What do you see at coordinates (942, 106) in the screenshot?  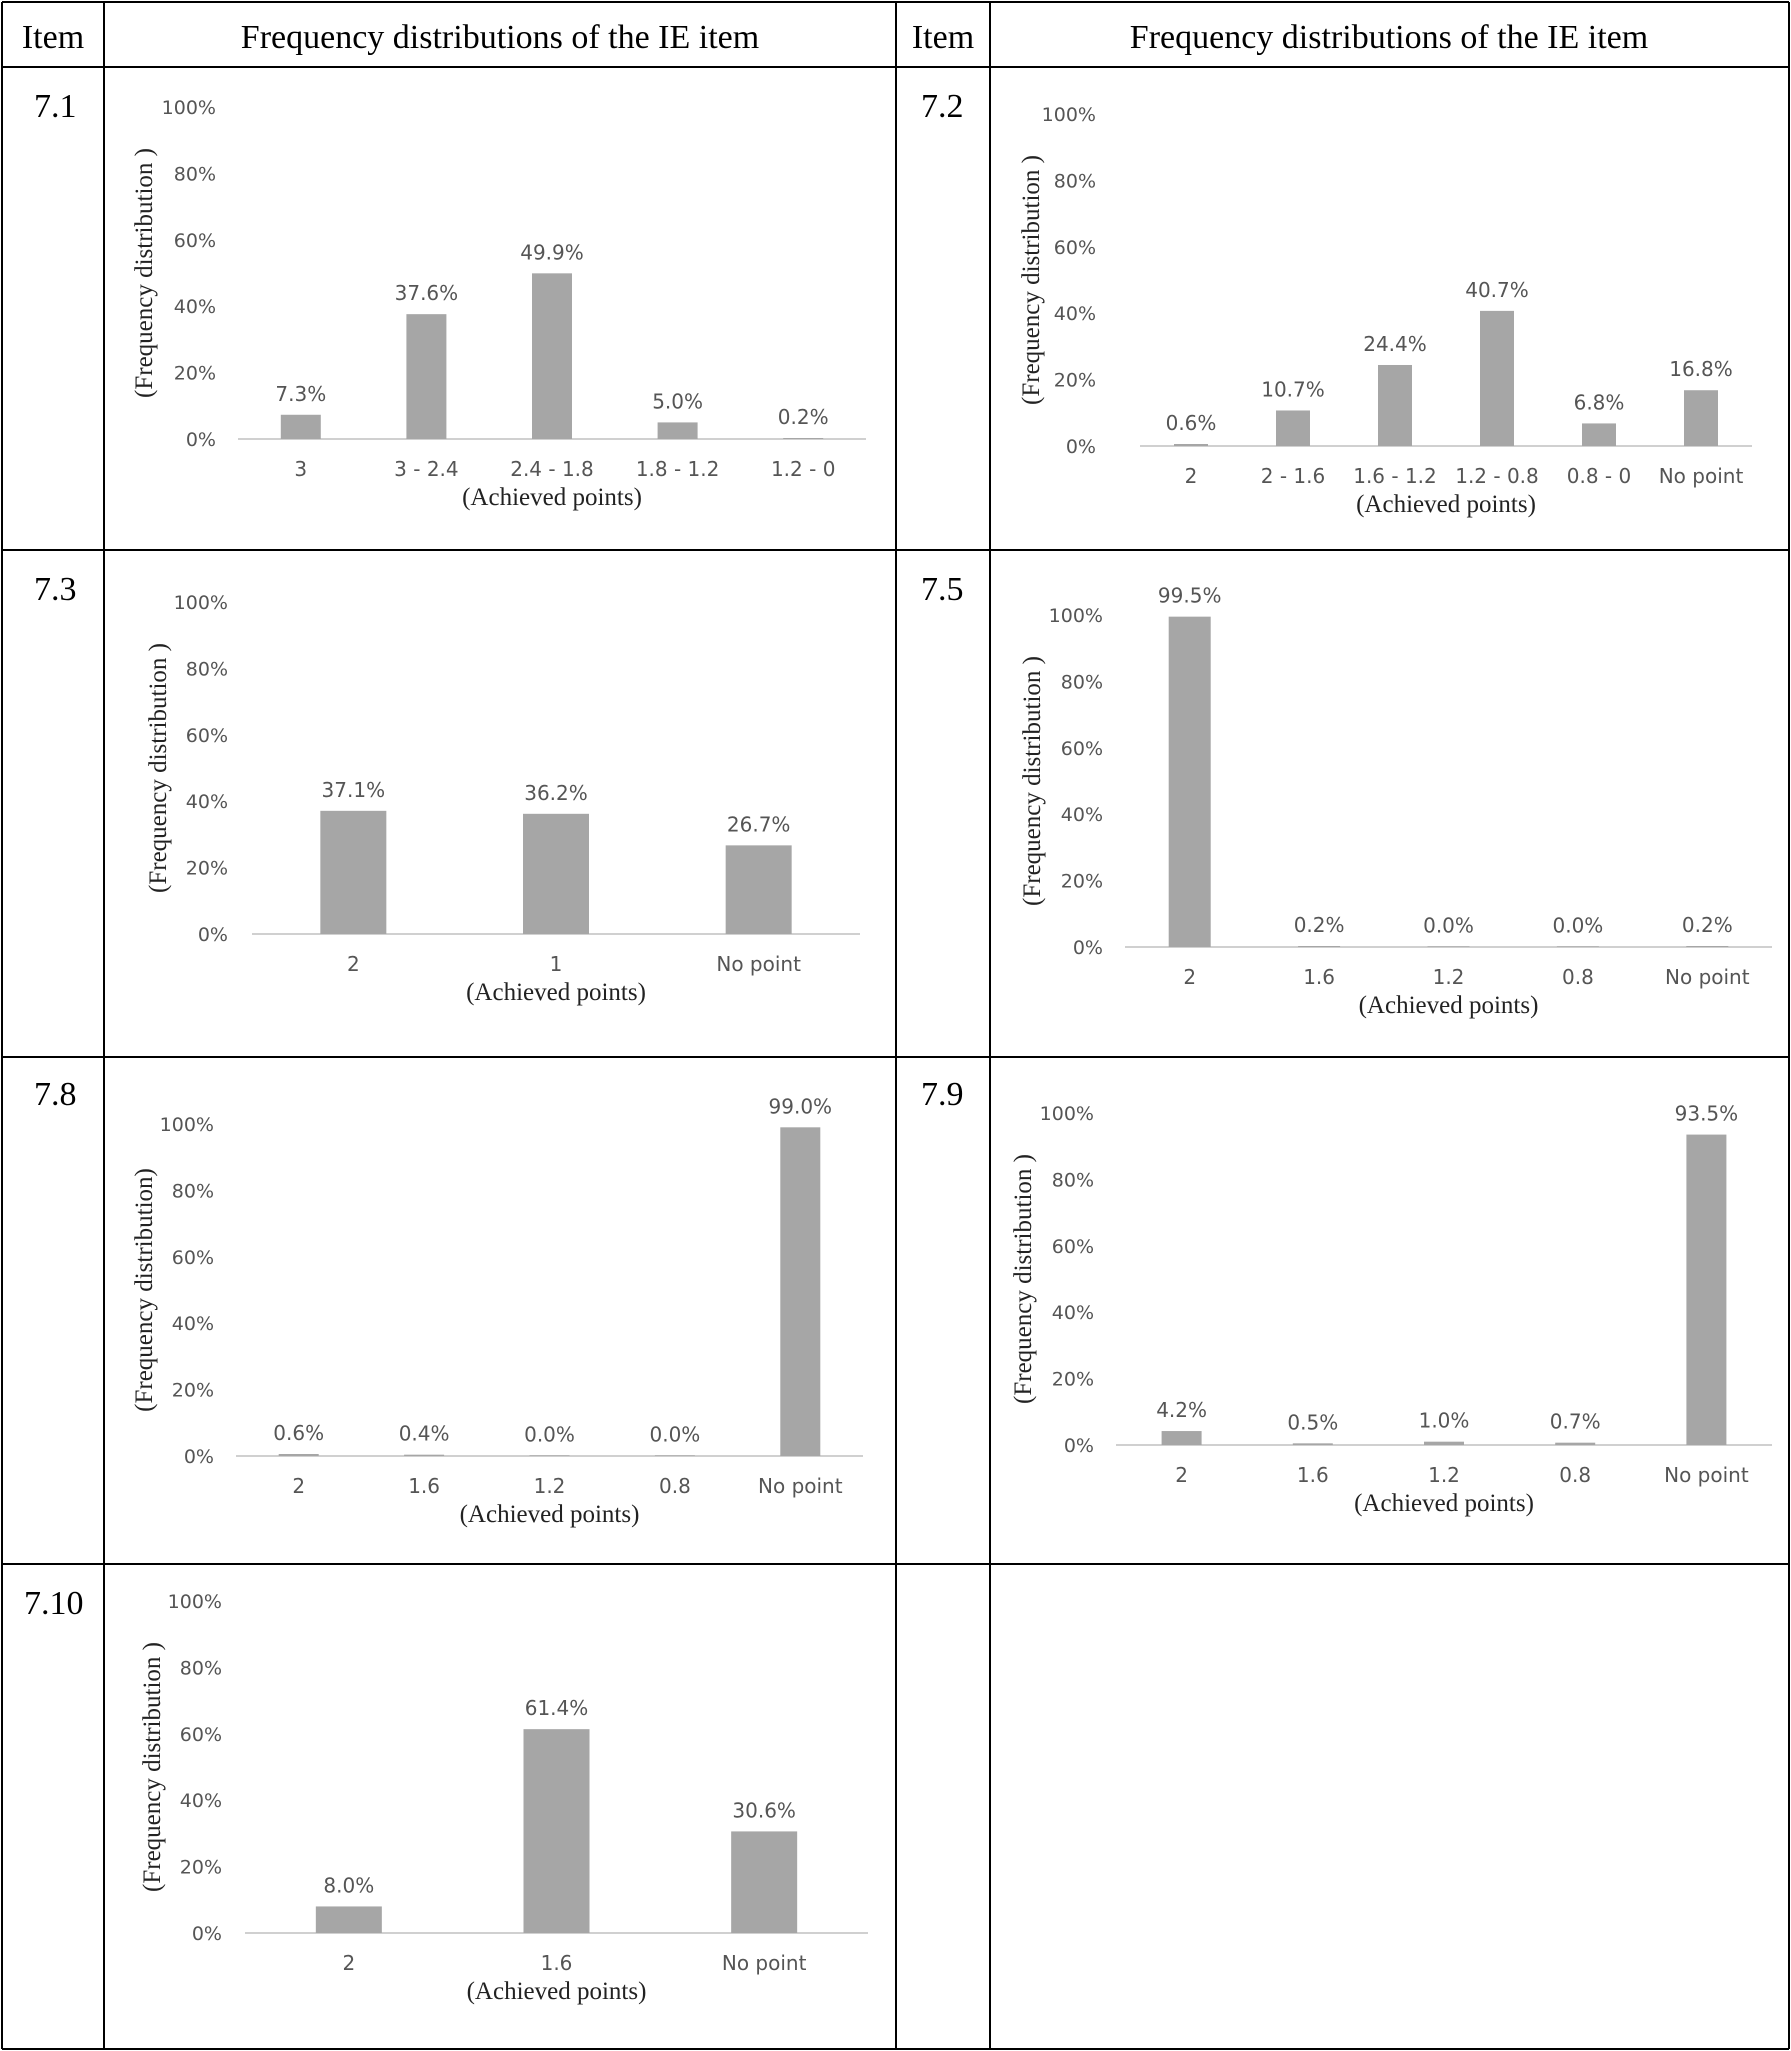 I see `item-label-7-2: 7.2` at bounding box center [942, 106].